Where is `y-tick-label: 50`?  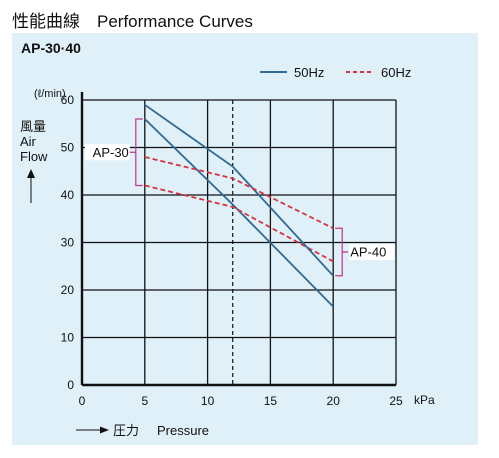 y-tick-label: 50 is located at coordinates (68, 148).